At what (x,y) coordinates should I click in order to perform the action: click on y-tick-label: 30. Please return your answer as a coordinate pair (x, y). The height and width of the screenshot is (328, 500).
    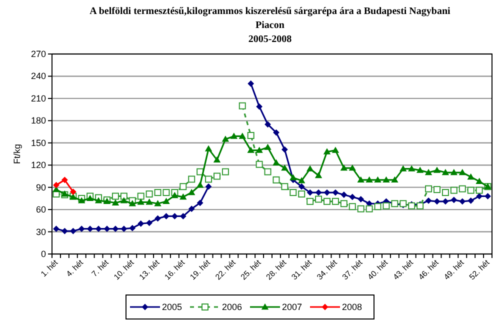
    Looking at the image, I should click on (41, 231).